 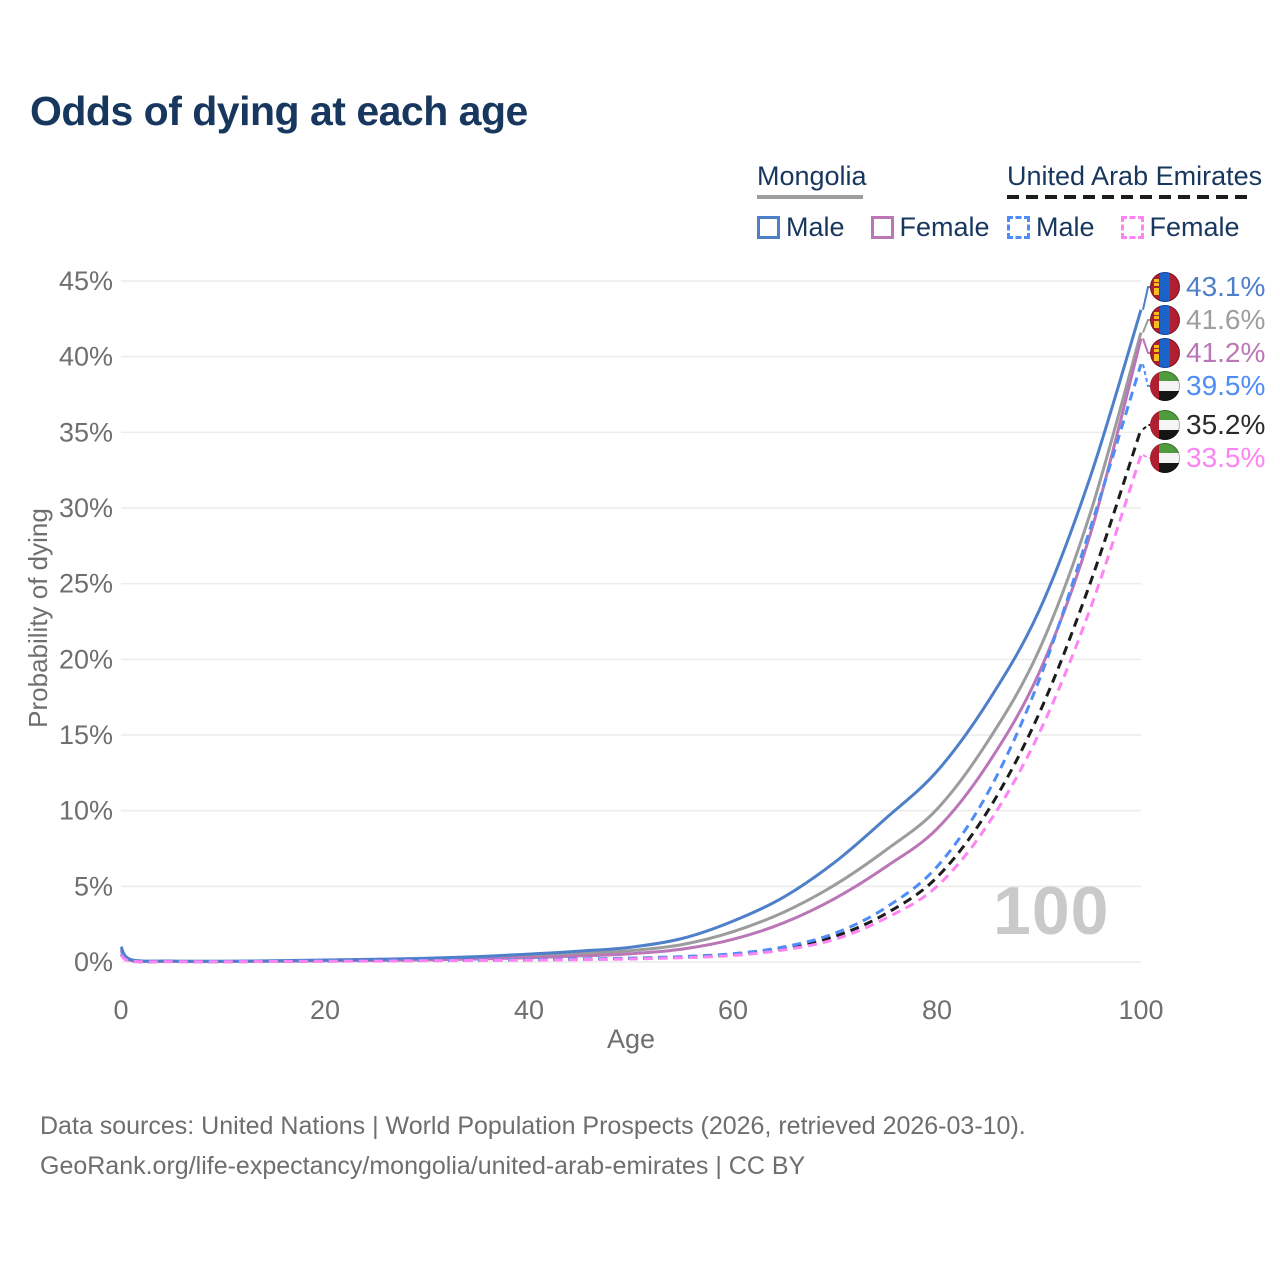 I want to click on legend-item-uae-male: Male, so click(x=1051, y=227).